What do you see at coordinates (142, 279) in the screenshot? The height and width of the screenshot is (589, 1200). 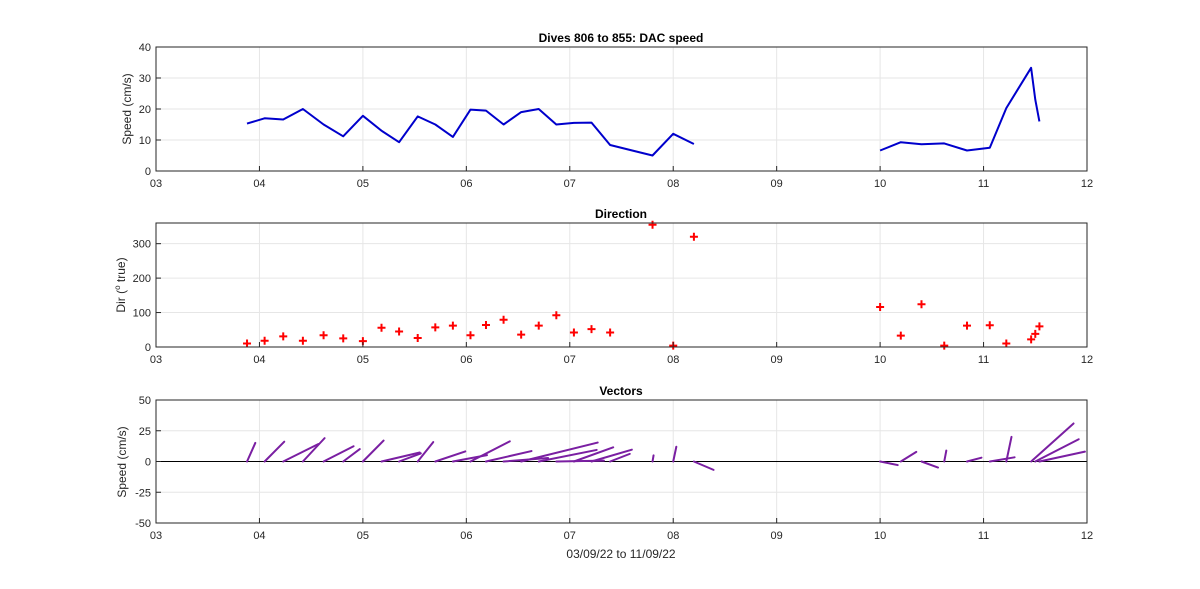 I see `y-tick-label: 200` at bounding box center [142, 279].